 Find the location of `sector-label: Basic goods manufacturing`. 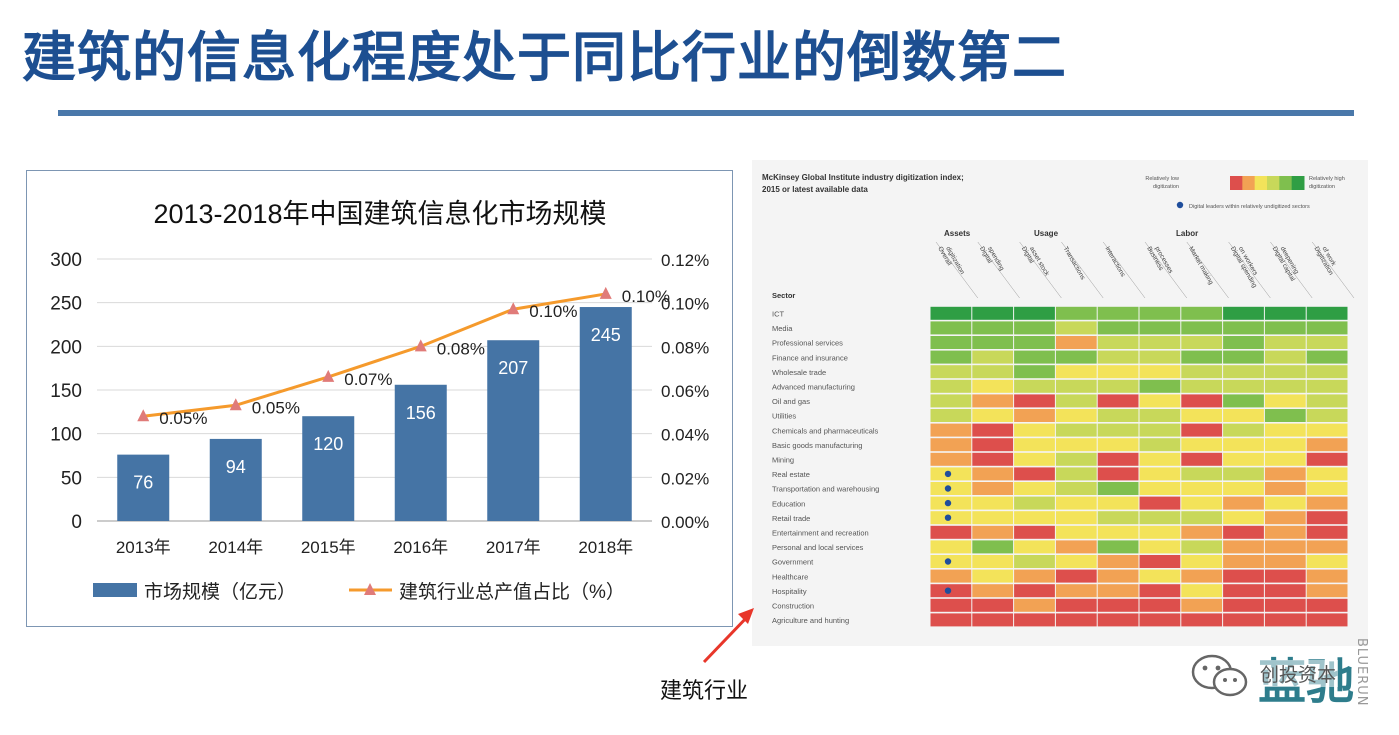

sector-label: Basic goods manufacturing is located at coordinates (817, 445).